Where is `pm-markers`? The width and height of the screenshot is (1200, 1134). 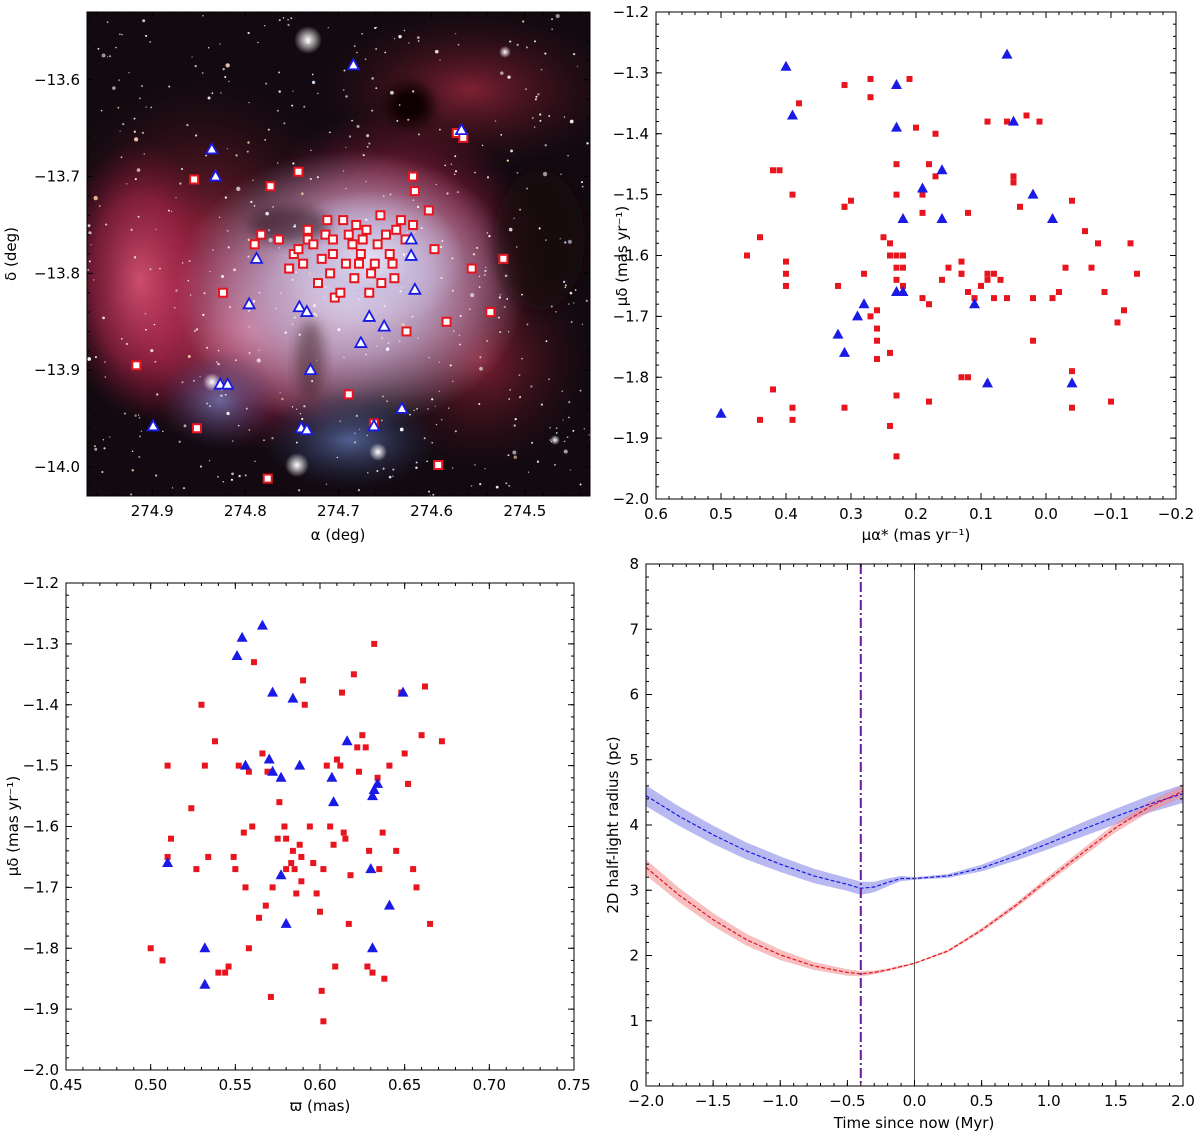 pm-markers is located at coordinates (927, 254).